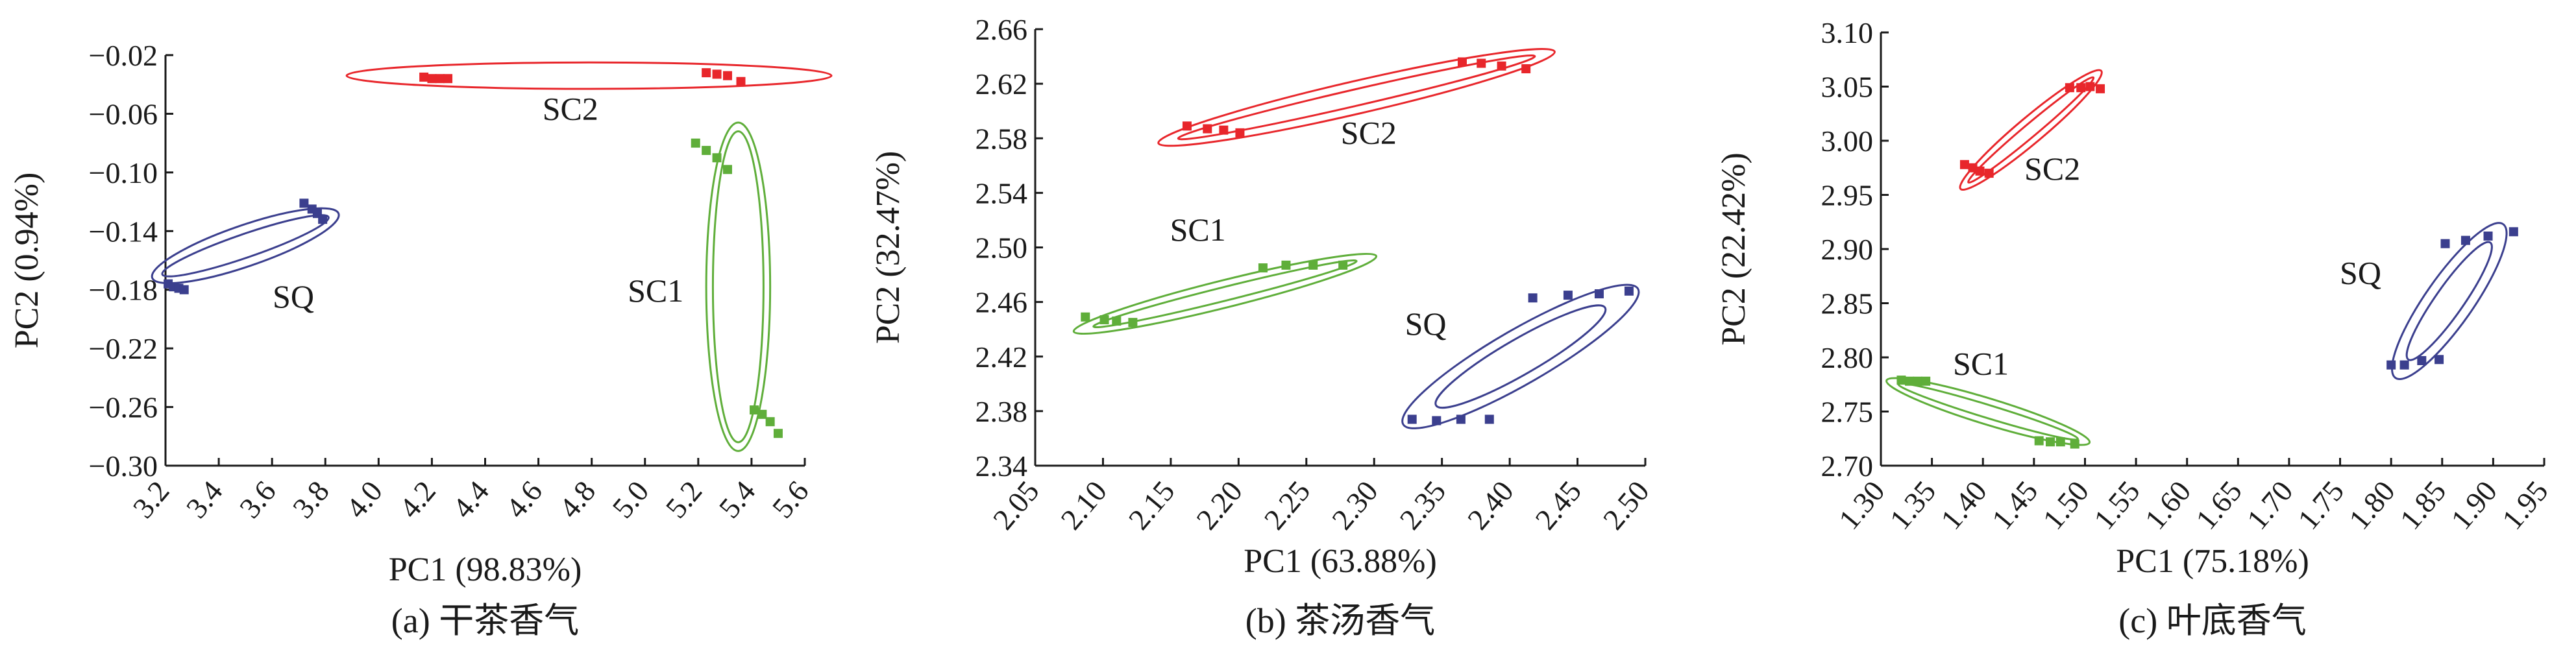 This screenshot has width=2576, height=657. Describe the element at coordinates (364, 500) in the screenshot. I see `x-tick-label: 4.0` at that location.